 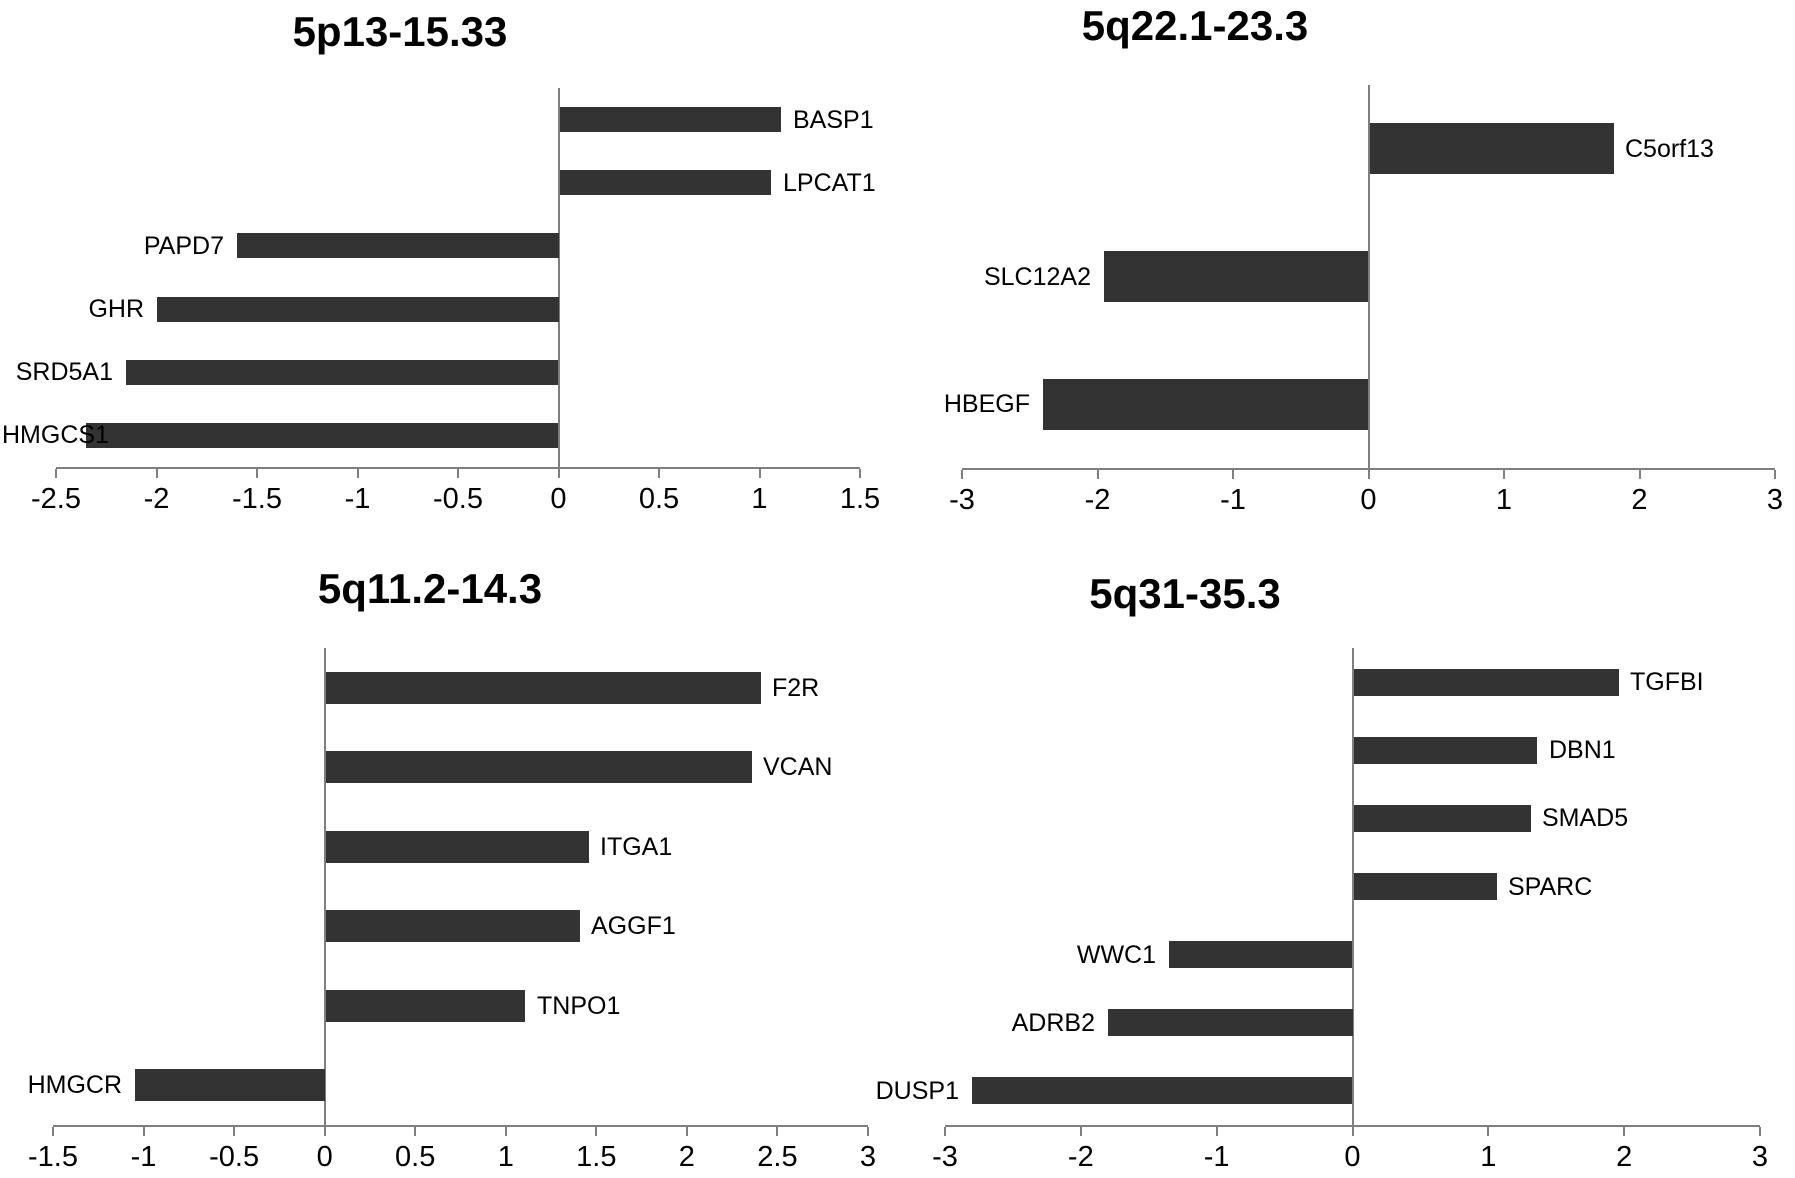 I want to click on bar-label-DBN1: DBN1, so click(x=1582, y=750).